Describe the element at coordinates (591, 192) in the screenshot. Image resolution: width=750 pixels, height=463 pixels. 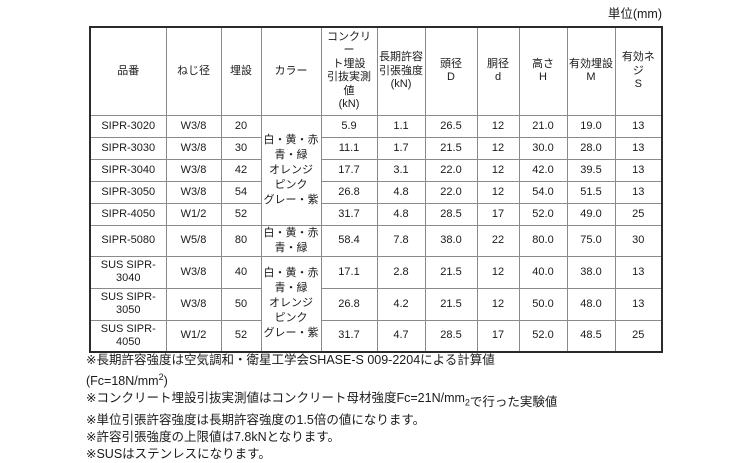
I see `cell-effective-embed: 51.5` at that location.